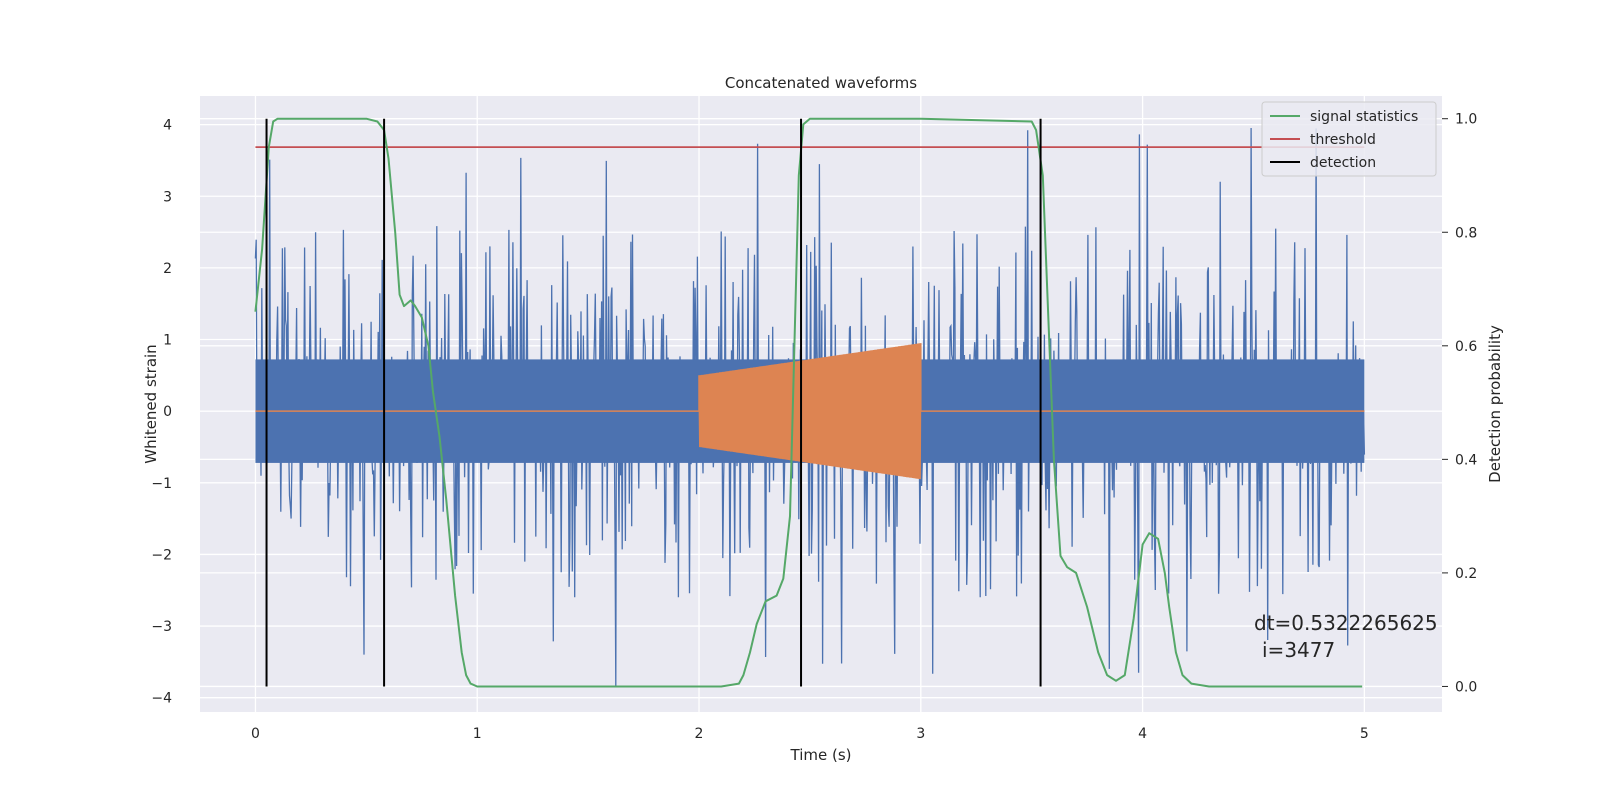 The image size is (1600, 800). What do you see at coordinates (920, 734) in the screenshot?
I see `x-tick-label: 3` at bounding box center [920, 734].